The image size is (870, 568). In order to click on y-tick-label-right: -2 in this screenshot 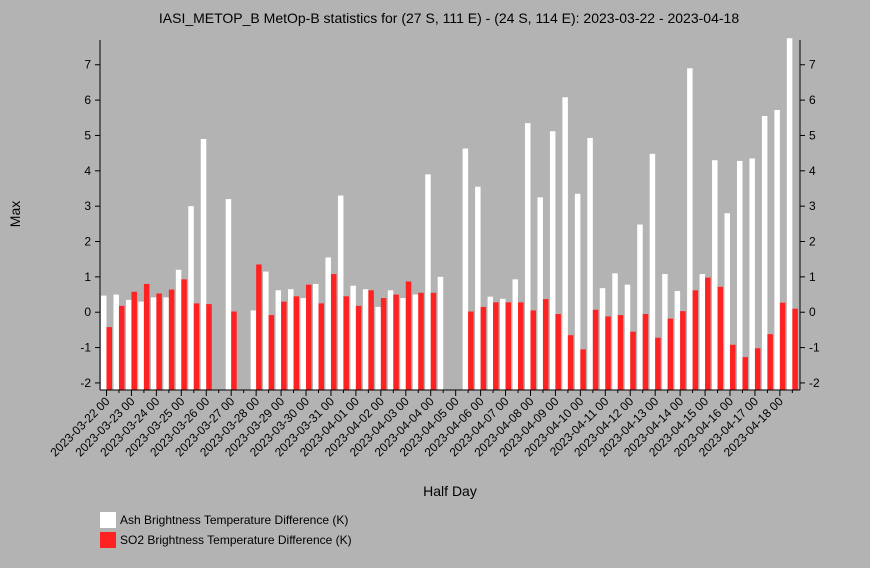, I will do `click(814, 383)`.